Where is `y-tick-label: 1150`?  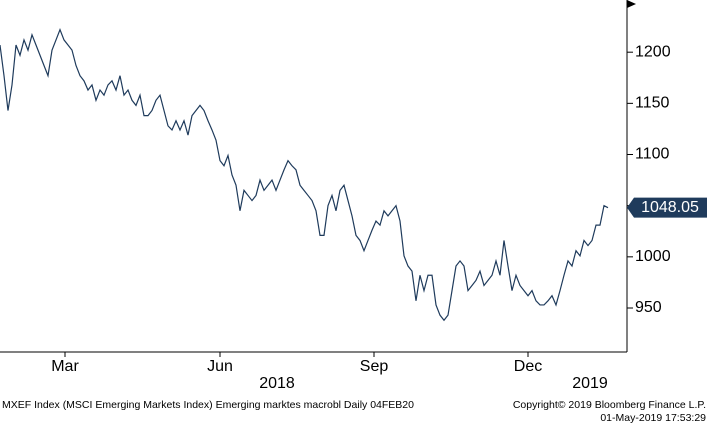
y-tick-label: 1150 is located at coordinates (652, 103).